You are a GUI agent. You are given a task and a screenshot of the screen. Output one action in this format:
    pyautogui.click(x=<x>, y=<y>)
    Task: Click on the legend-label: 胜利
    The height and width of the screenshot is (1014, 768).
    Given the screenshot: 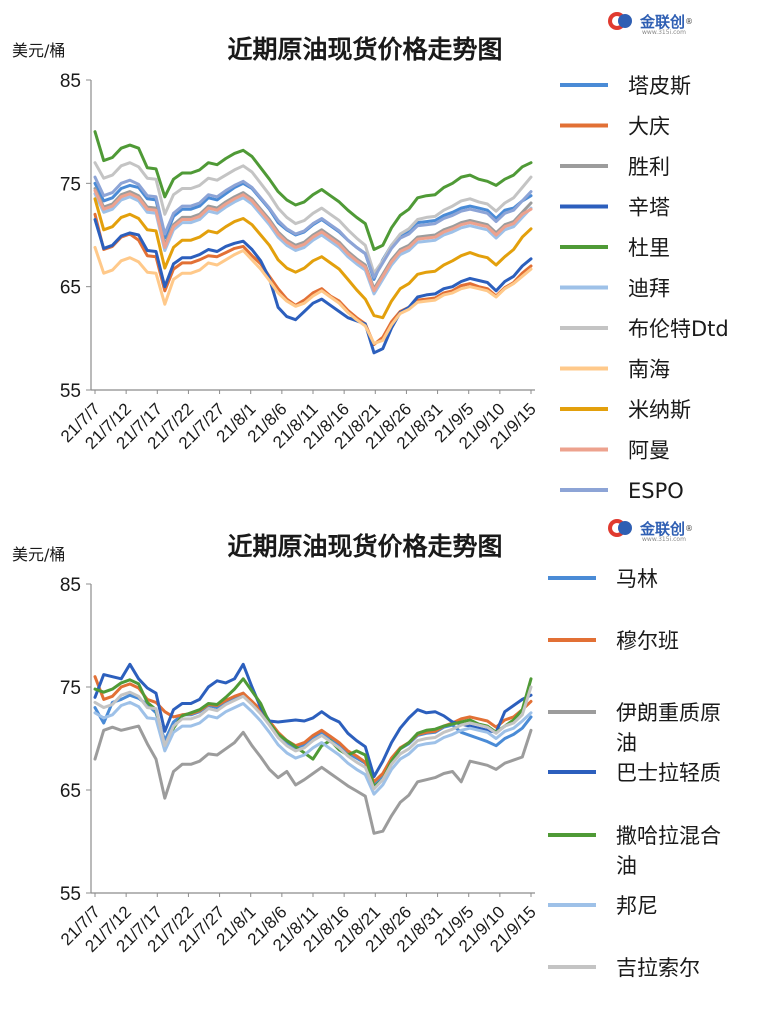 What is the action you would take?
    pyautogui.click(x=649, y=167)
    